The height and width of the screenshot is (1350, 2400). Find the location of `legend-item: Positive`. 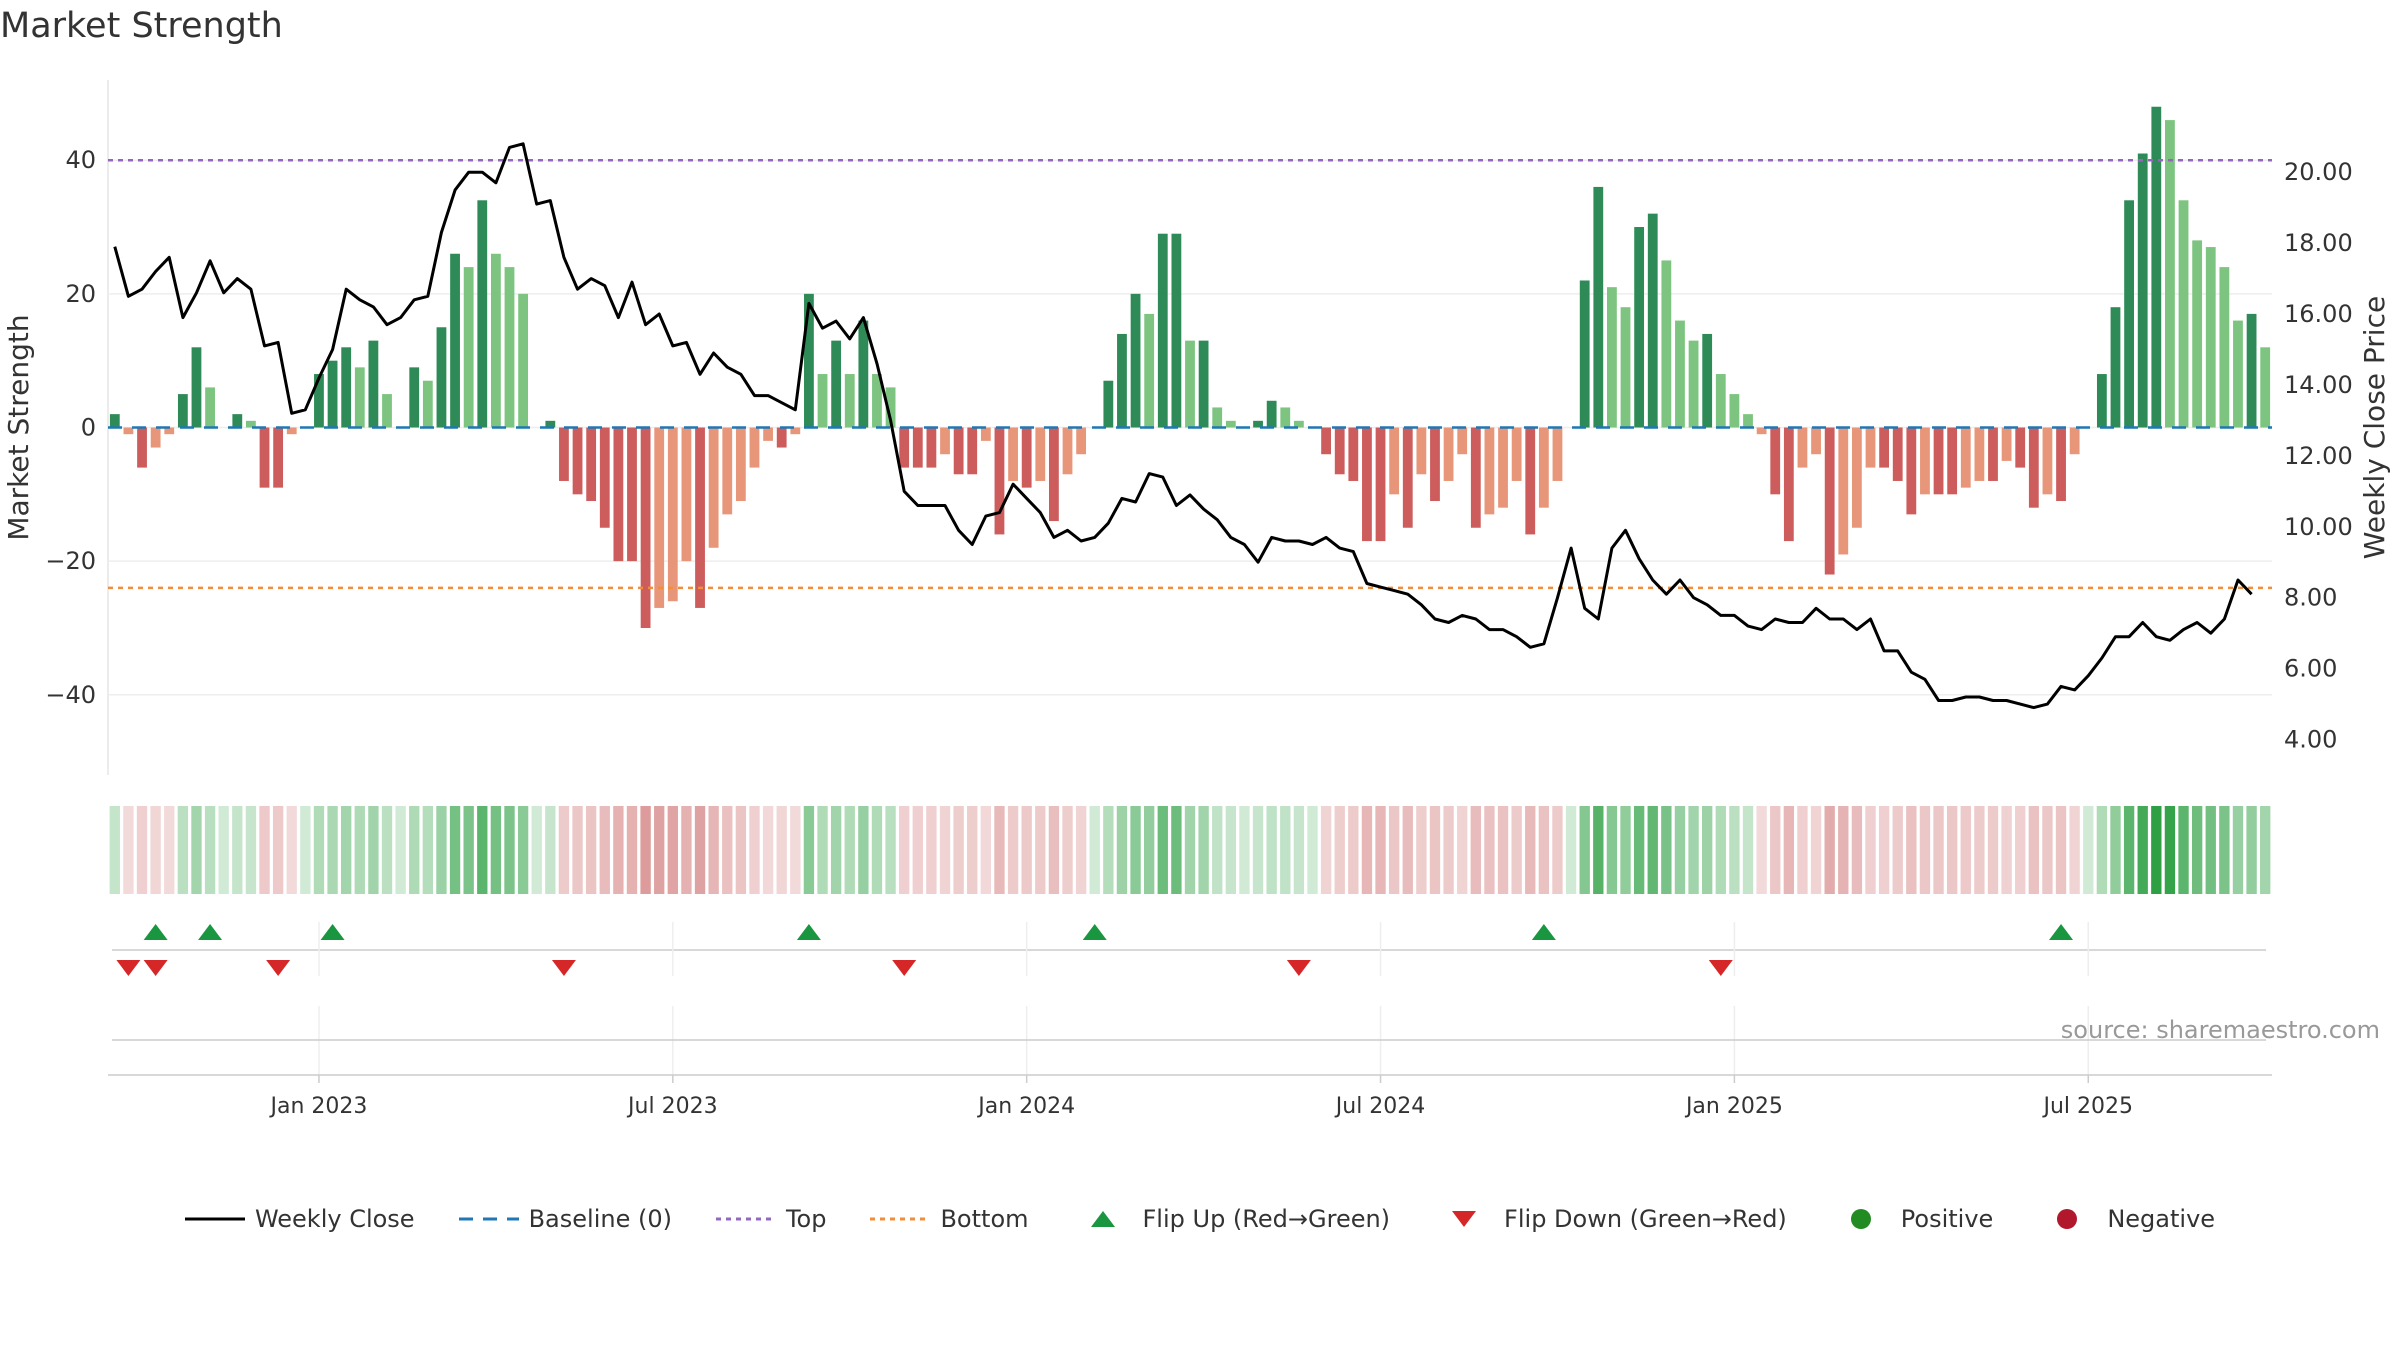

legend-item: Positive is located at coordinates (1912, 1219).